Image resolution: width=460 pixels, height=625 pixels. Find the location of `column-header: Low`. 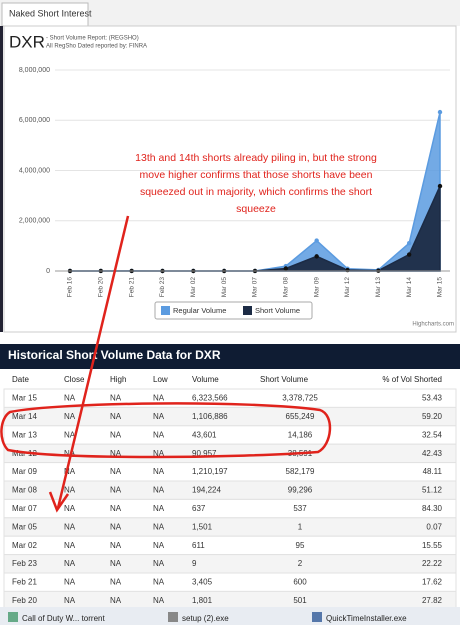

column-header: Low is located at coordinates (160, 379).